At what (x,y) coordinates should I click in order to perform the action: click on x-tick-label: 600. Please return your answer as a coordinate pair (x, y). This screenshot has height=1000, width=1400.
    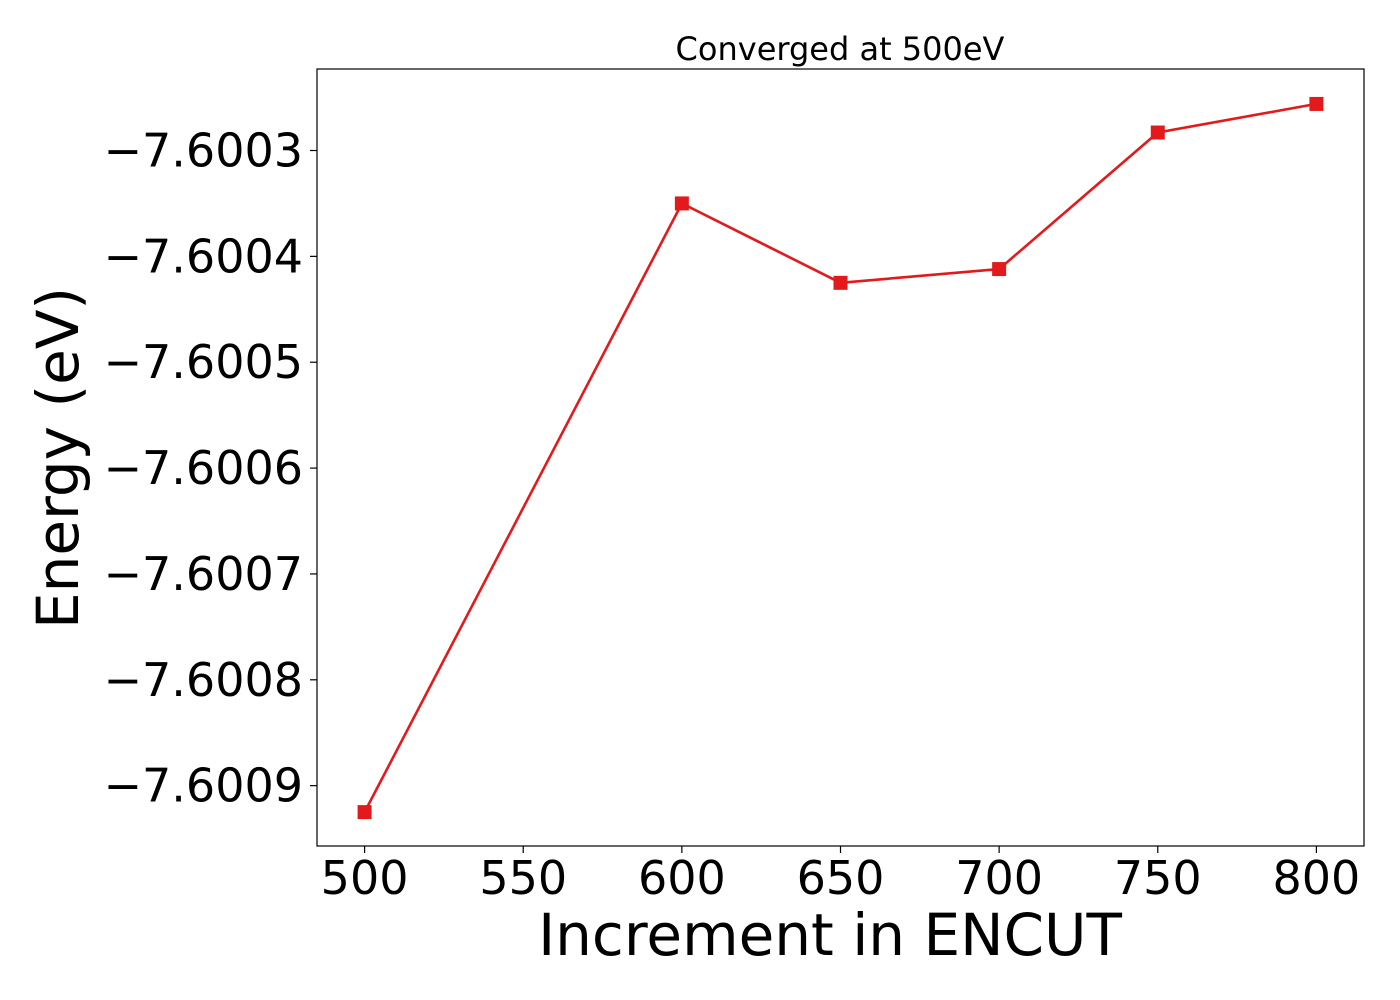
    Looking at the image, I should click on (682, 878).